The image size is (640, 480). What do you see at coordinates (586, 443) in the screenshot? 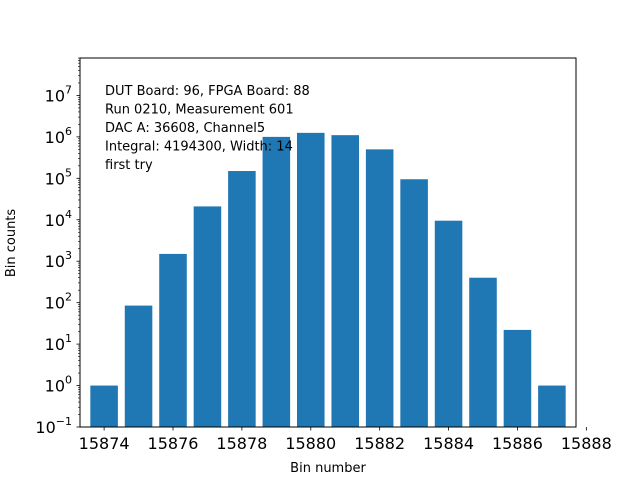
I see `x-tick-label: 15888` at bounding box center [586, 443].